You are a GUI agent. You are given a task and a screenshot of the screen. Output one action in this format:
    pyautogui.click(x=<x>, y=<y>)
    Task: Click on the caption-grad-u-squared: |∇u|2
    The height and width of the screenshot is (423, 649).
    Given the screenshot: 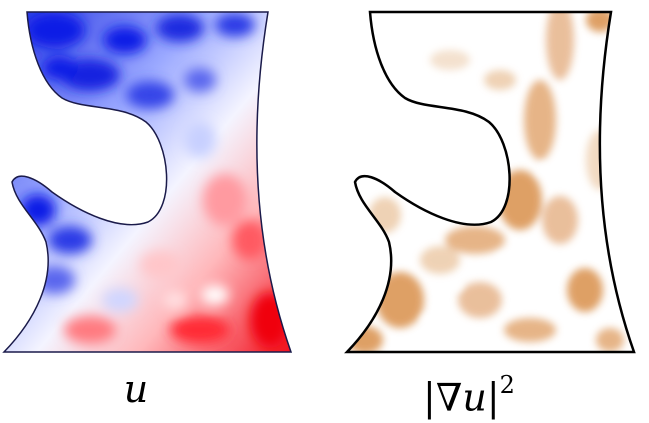 What is the action you would take?
    pyautogui.click(x=498, y=393)
    